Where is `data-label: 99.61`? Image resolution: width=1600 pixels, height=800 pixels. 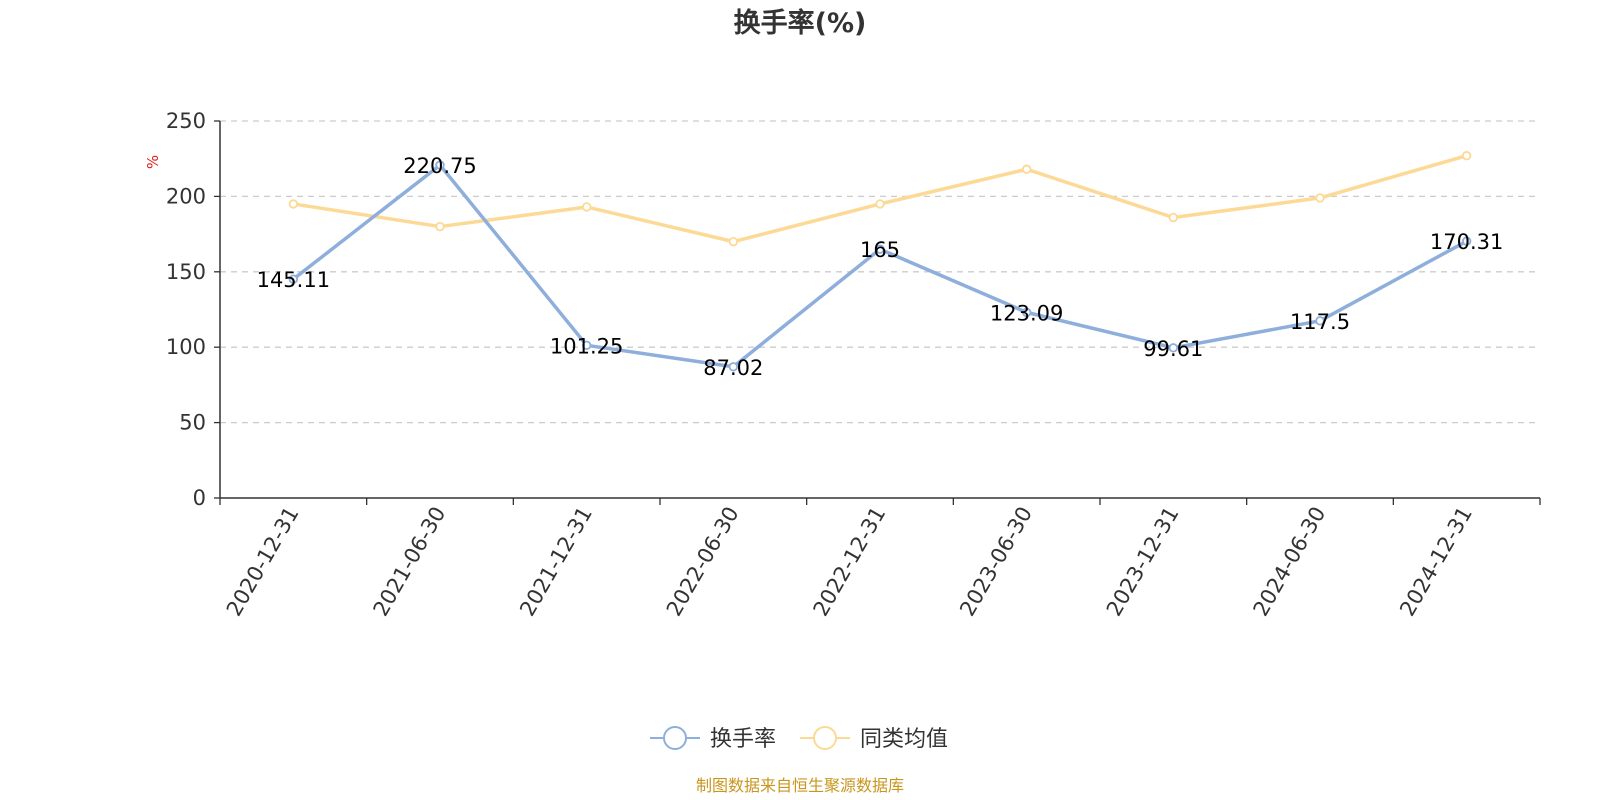 data-label: 99.61 is located at coordinates (1173, 349).